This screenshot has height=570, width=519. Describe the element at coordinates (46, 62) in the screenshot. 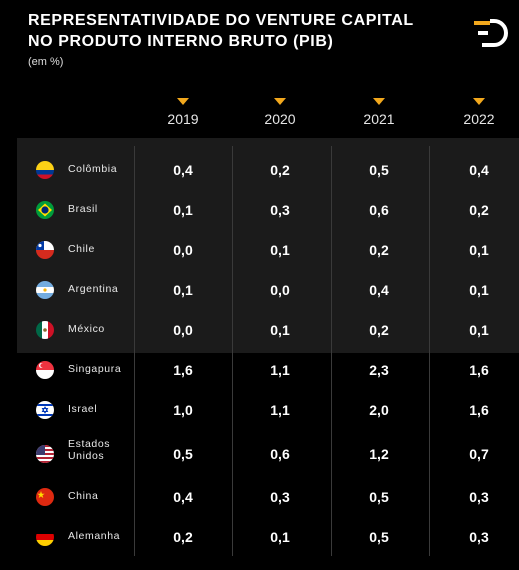

I see `unit-subtitle: (em %)` at that location.